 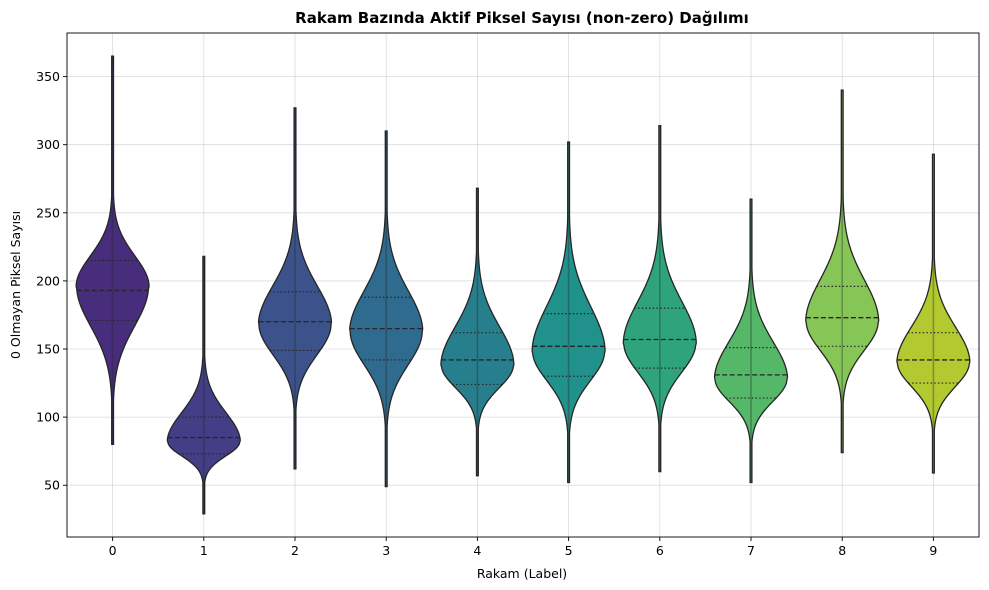 I want to click on y-tick-label: 250, so click(x=48, y=212).